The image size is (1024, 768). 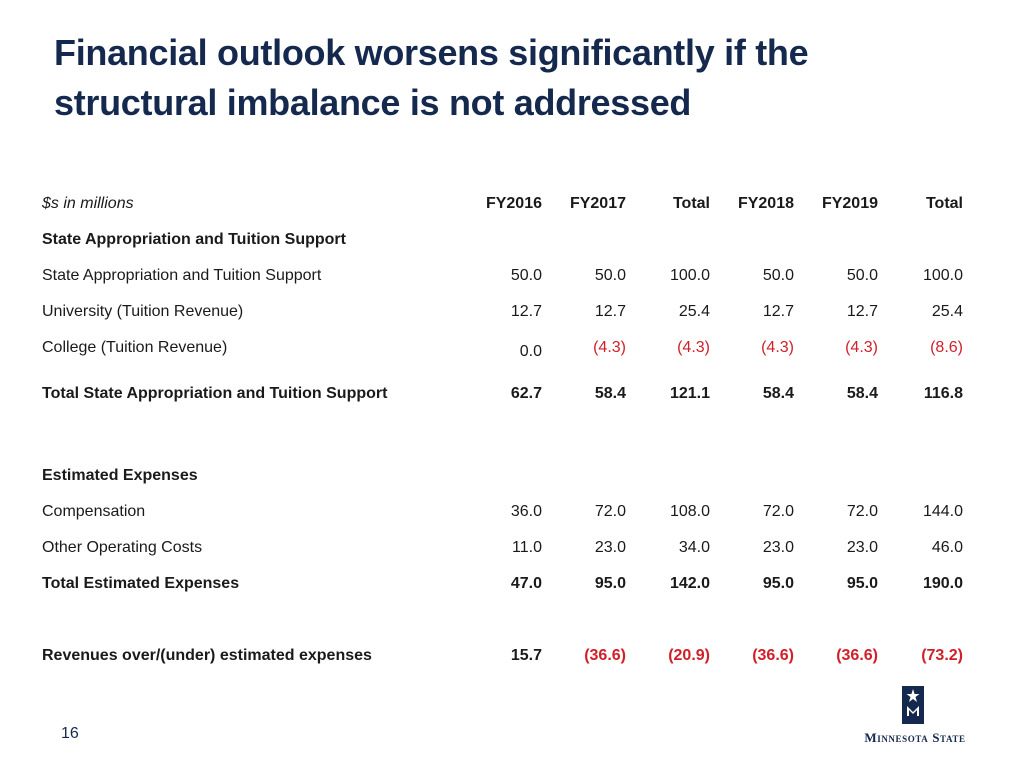 What do you see at coordinates (526, 655) in the screenshot?
I see `net-value: 15.7` at bounding box center [526, 655].